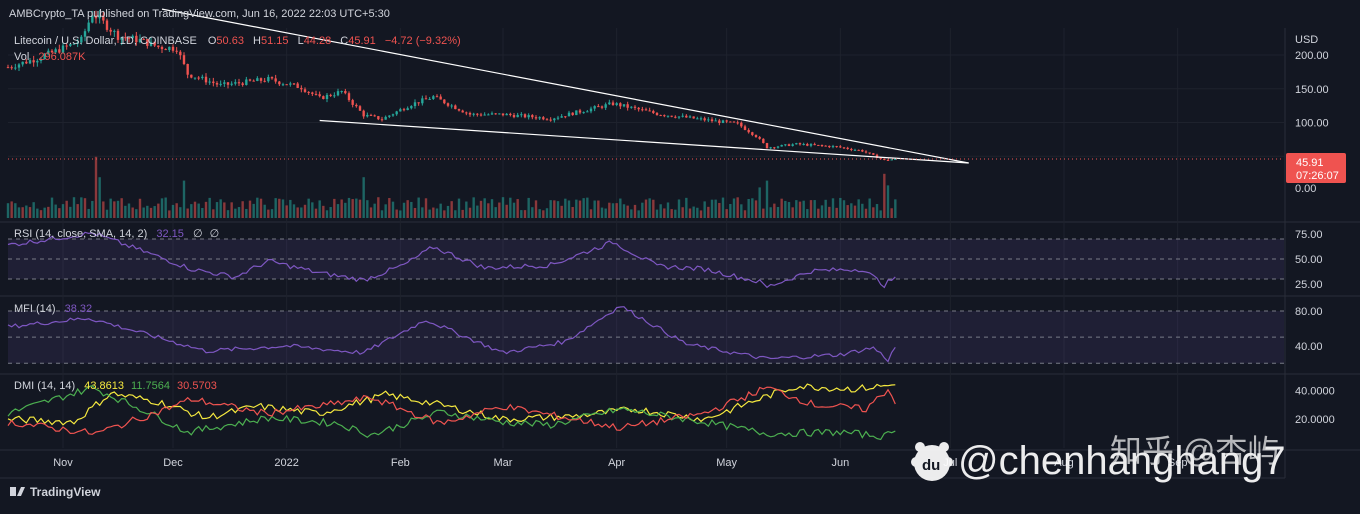  I want to click on last-price-value: 45.91, so click(1310, 163).